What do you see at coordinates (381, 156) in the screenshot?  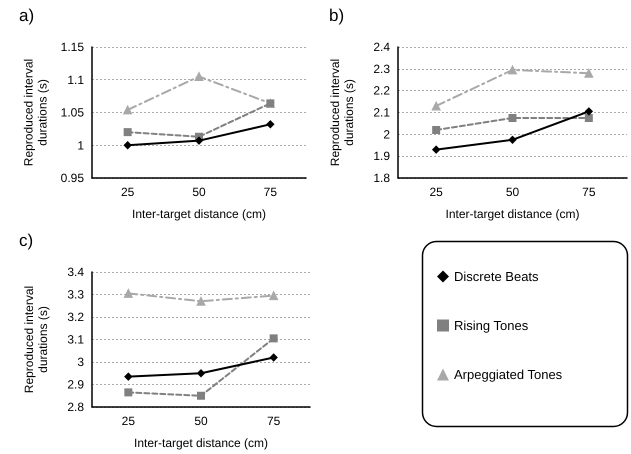 I see `y-tick-label: 1.9` at bounding box center [381, 156].